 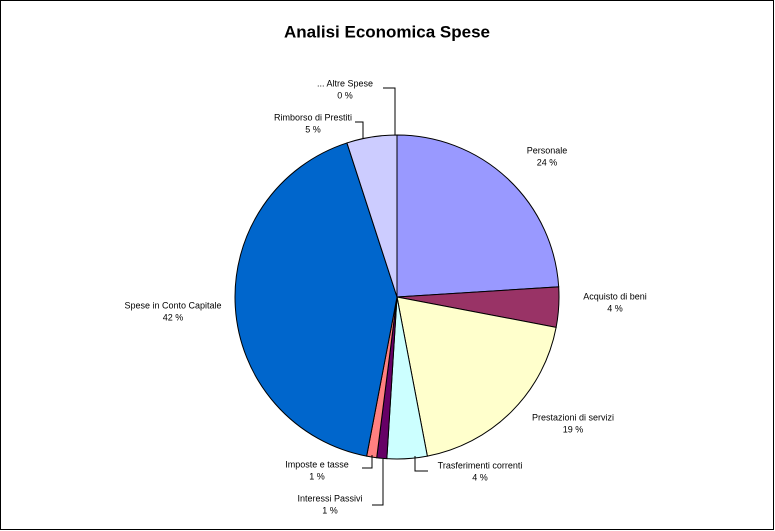 I want to click on slice-value-label: 5 %, so click(x=313, y=129).